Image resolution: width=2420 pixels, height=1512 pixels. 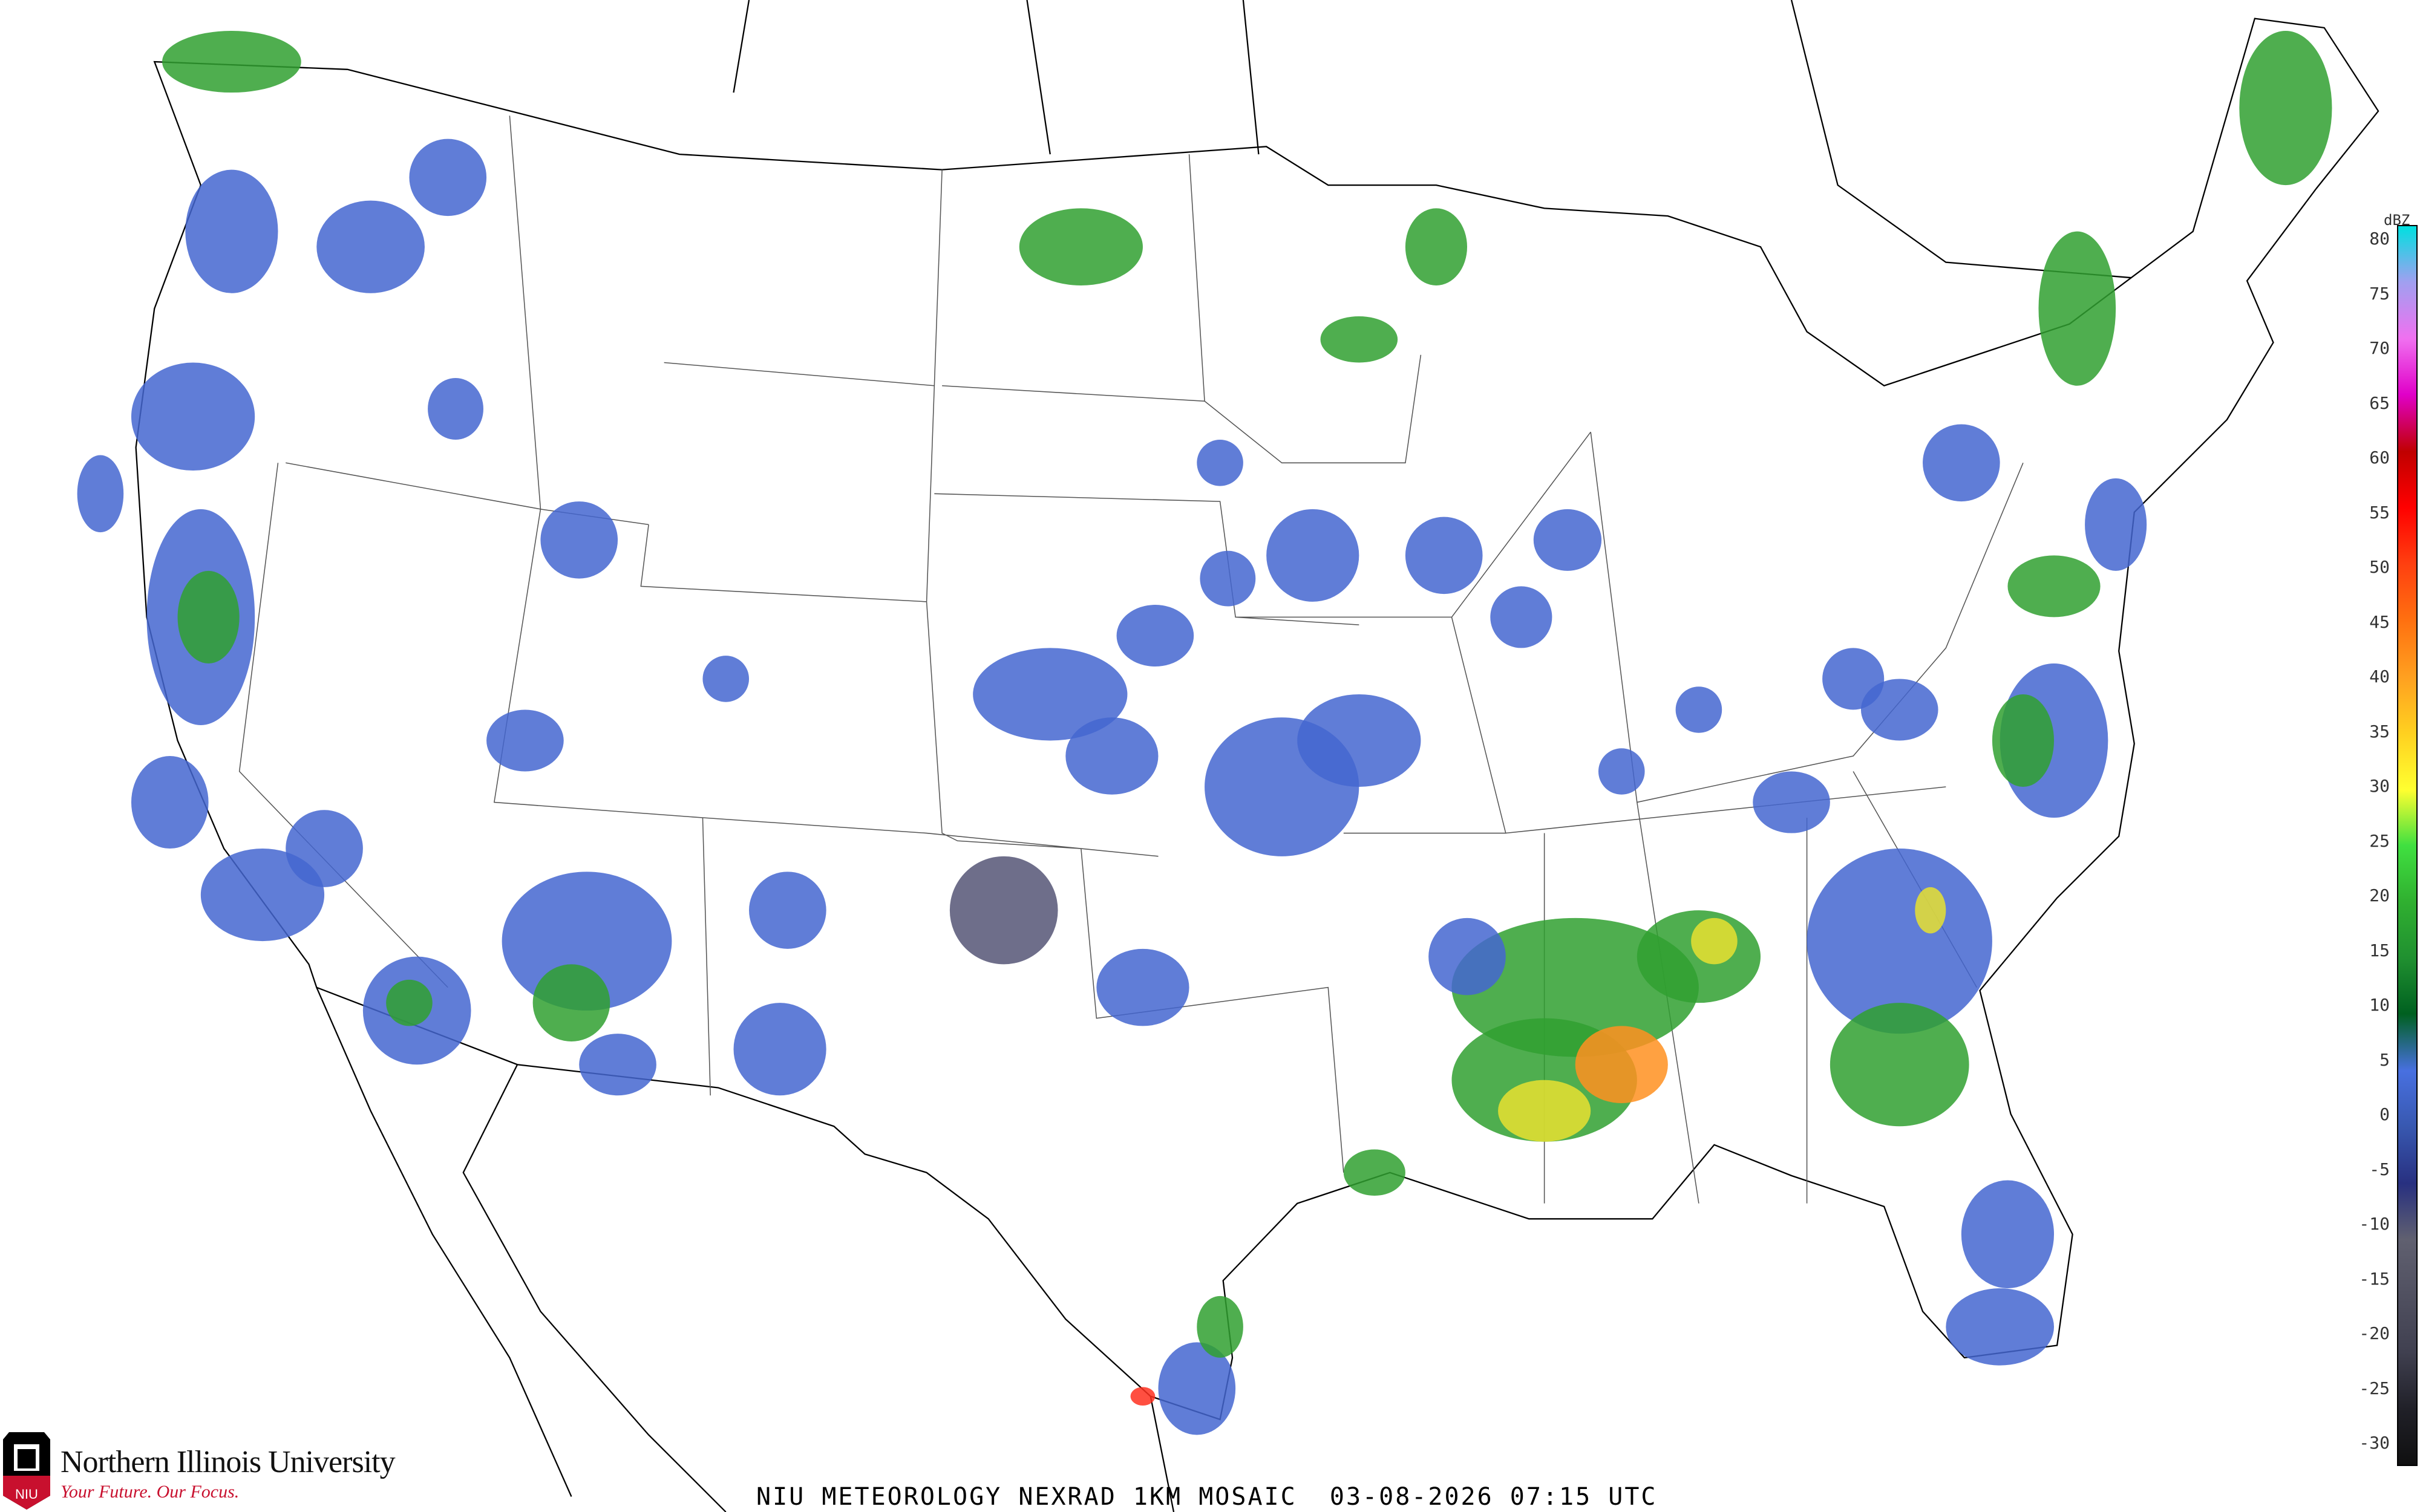 What do you see at coordinates (2379, 840) in the screenshot?
I see `colorbar-label: 25` at bounding box center [2379, 840].